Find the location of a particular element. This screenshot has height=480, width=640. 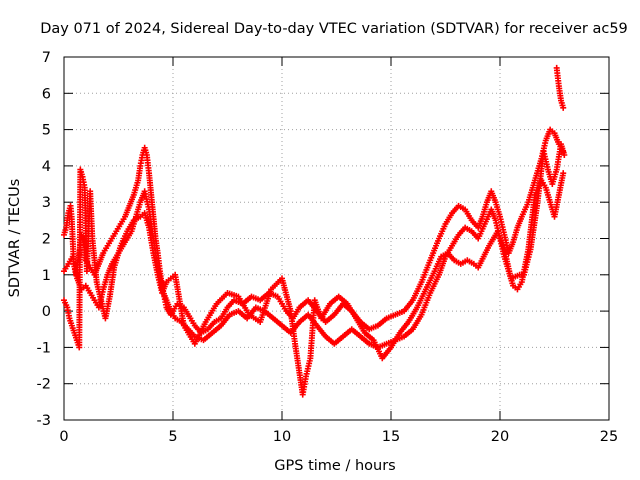

y-tick-labels: -3 -2 -1 0 1 2 3 4 5 6 7 is located at coordinates (44, 239).